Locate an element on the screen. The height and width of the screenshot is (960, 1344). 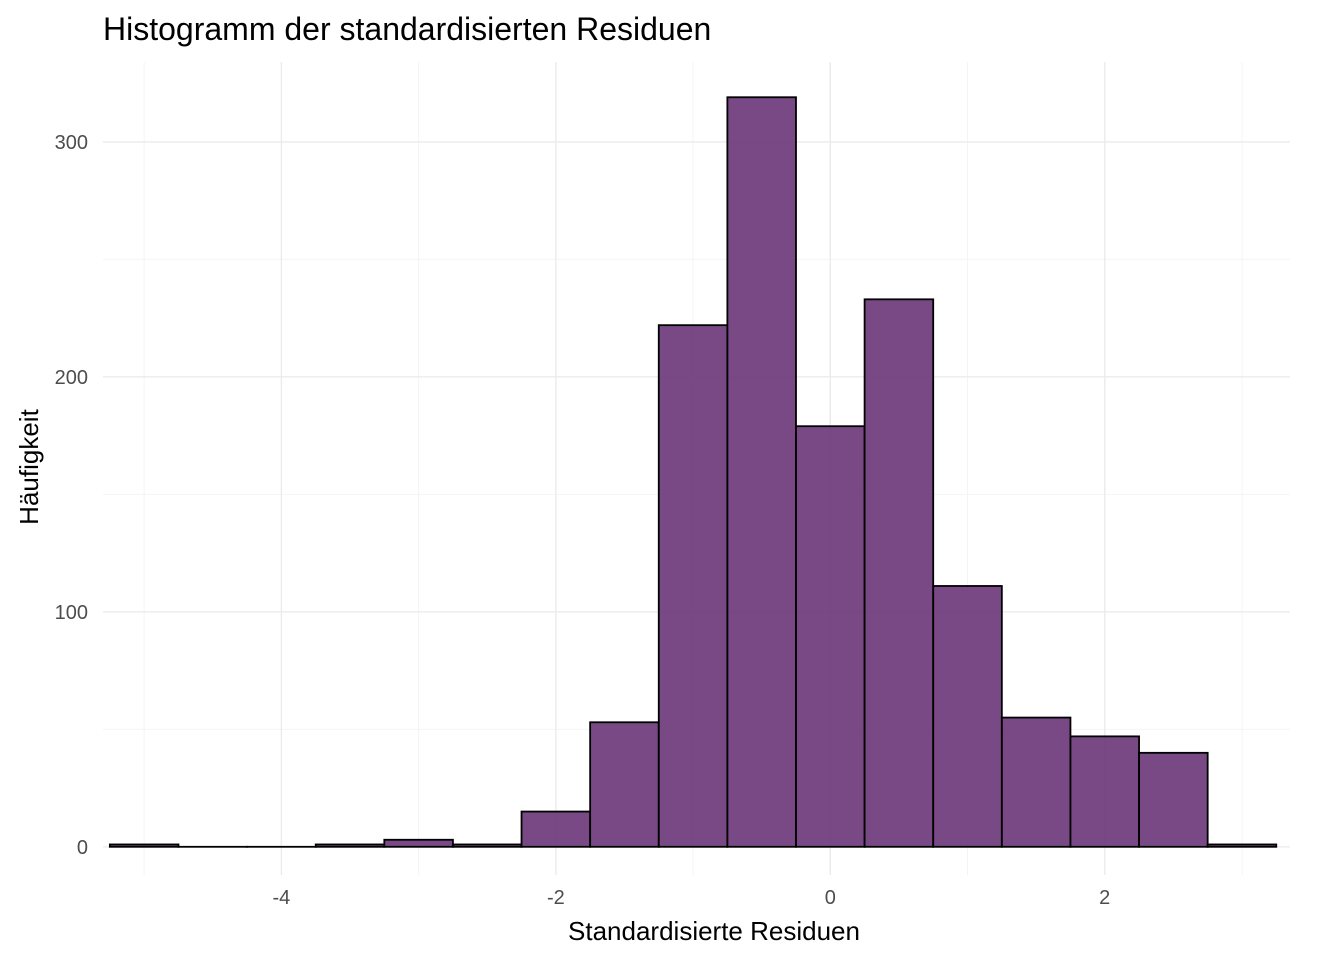
y-tick-label: 200 is located at coordinates (71, 378).